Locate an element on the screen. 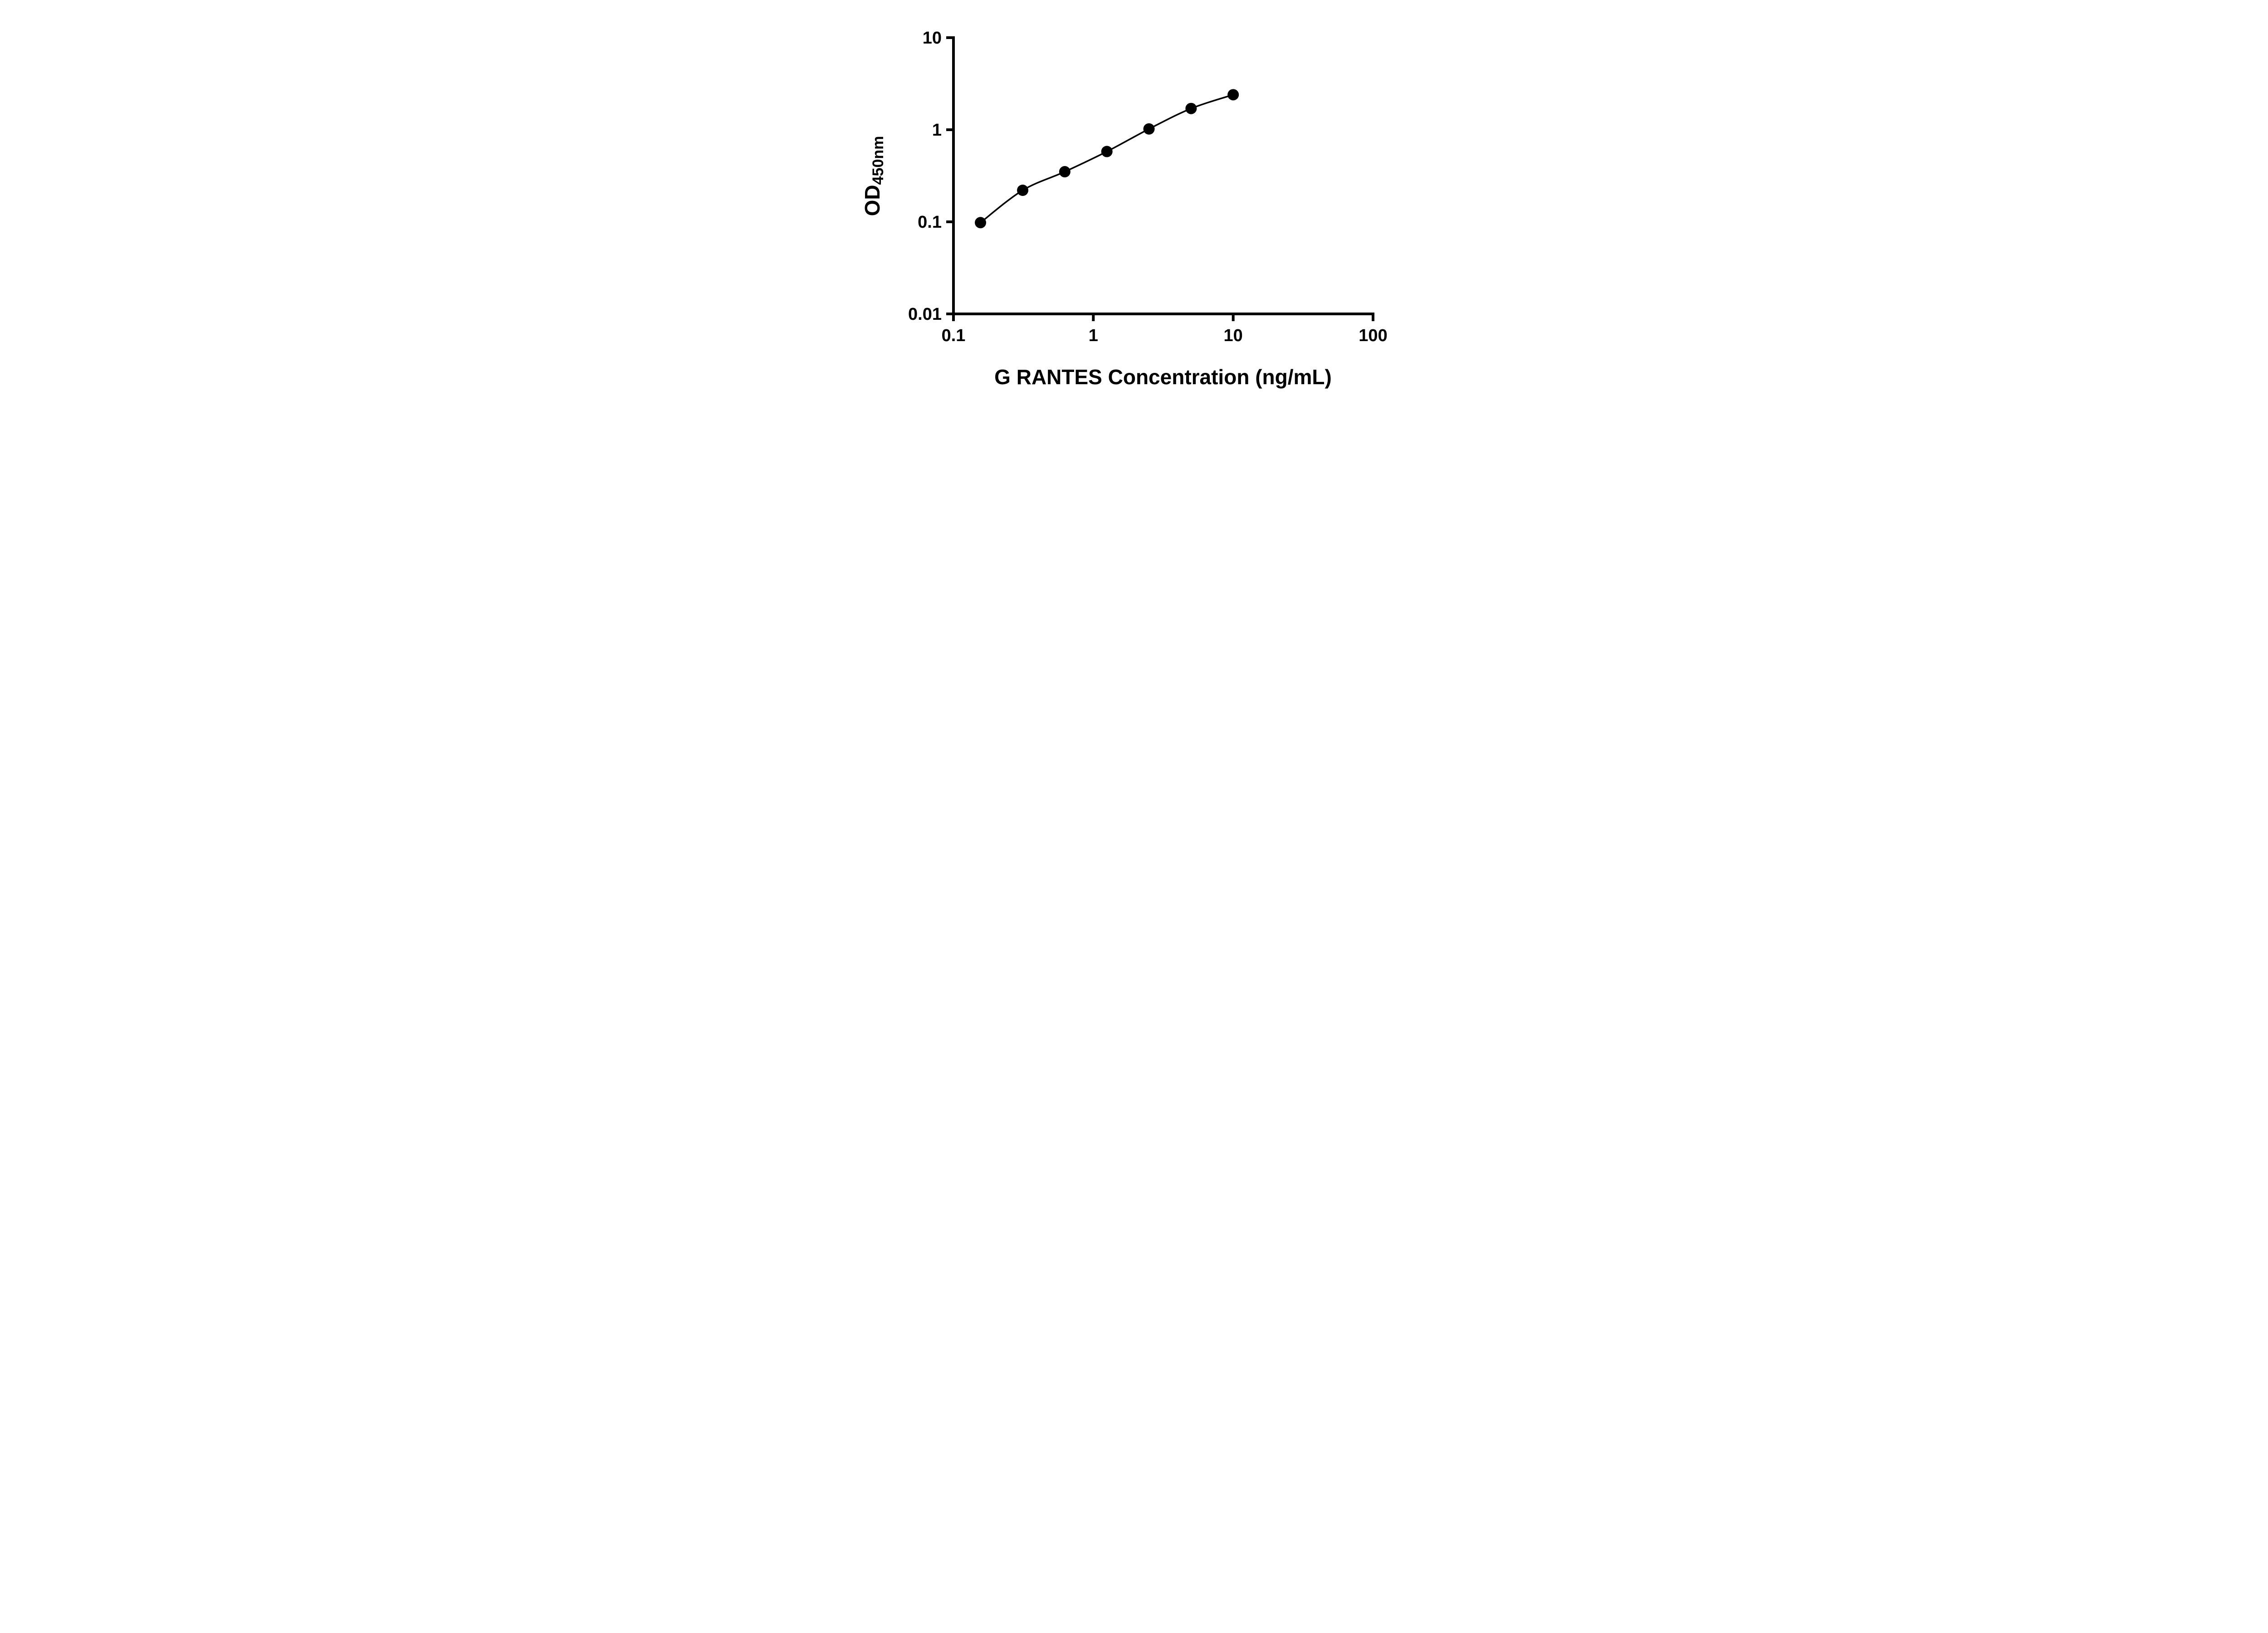 This screenshot has height=1633, width=2268. x-tick-label: 1 is located at coordinates (1093, 335).